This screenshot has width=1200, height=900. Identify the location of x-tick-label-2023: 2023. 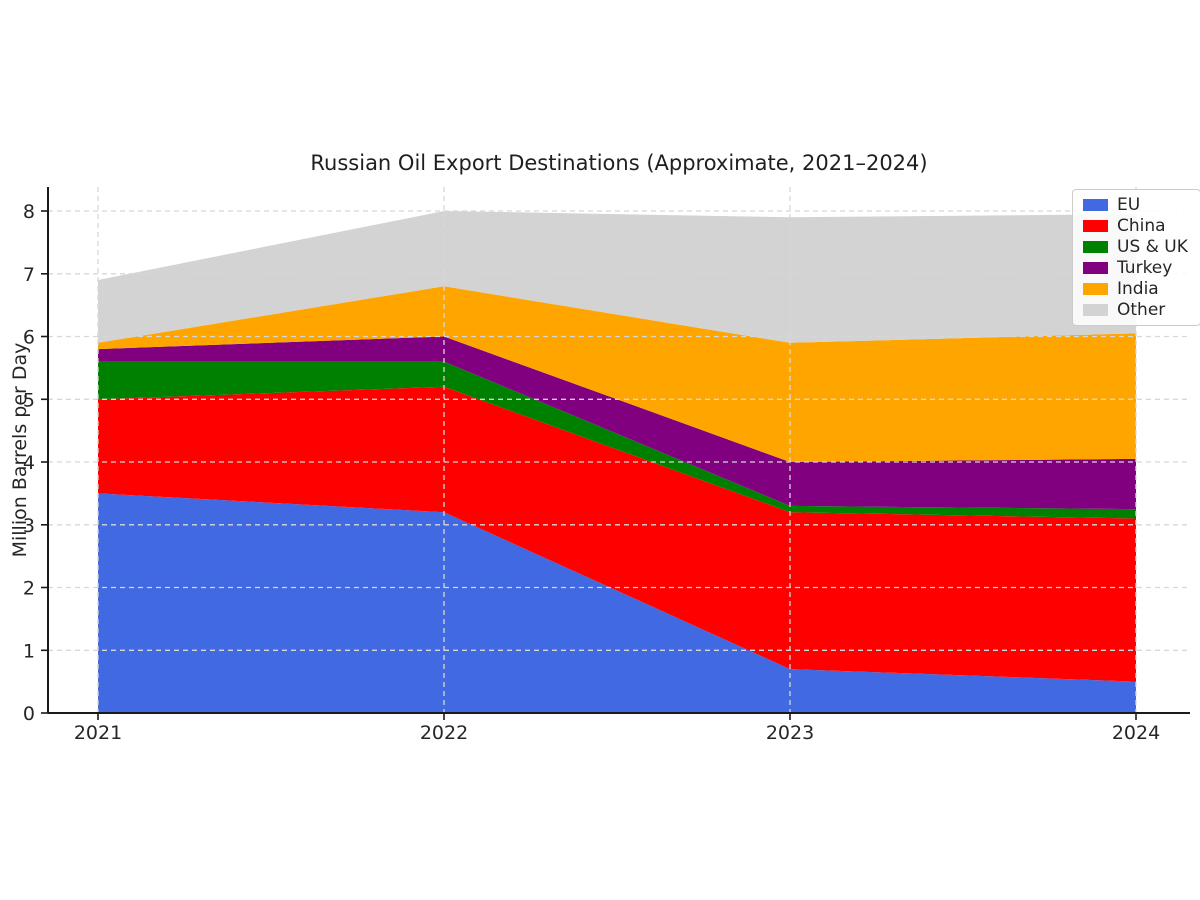
(790, 733).